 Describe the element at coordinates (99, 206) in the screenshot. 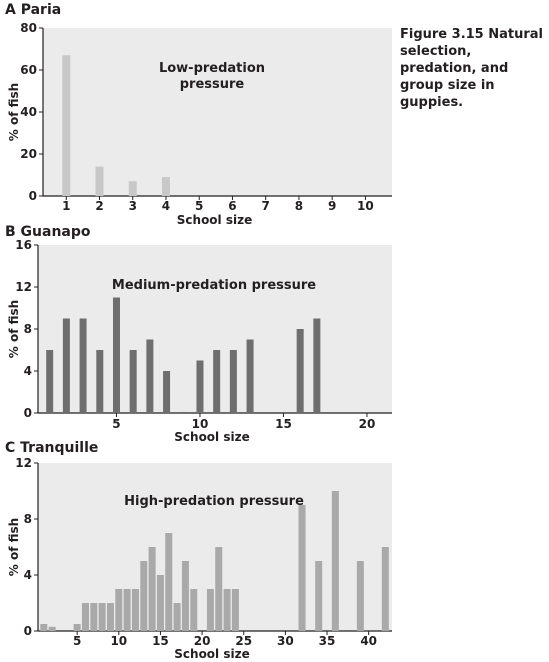

I see `x-tick-label: 2` at that location.